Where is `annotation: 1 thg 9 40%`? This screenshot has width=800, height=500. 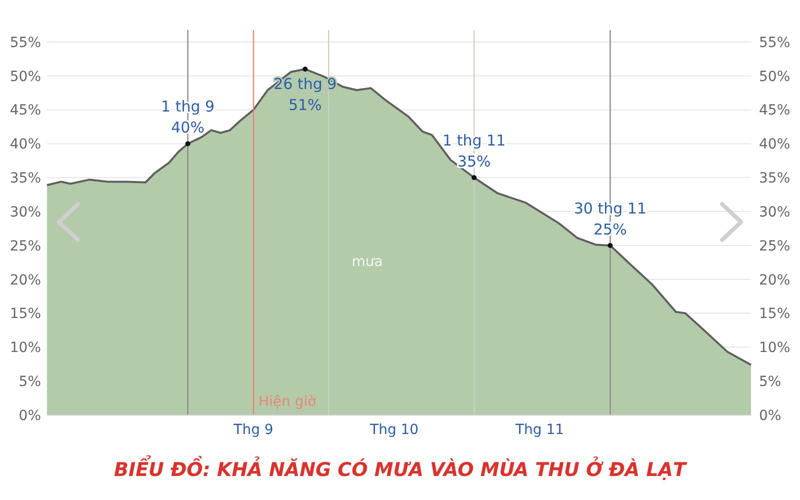 annotation: 1 thg 9 40% is located at coordinates (188, 117).